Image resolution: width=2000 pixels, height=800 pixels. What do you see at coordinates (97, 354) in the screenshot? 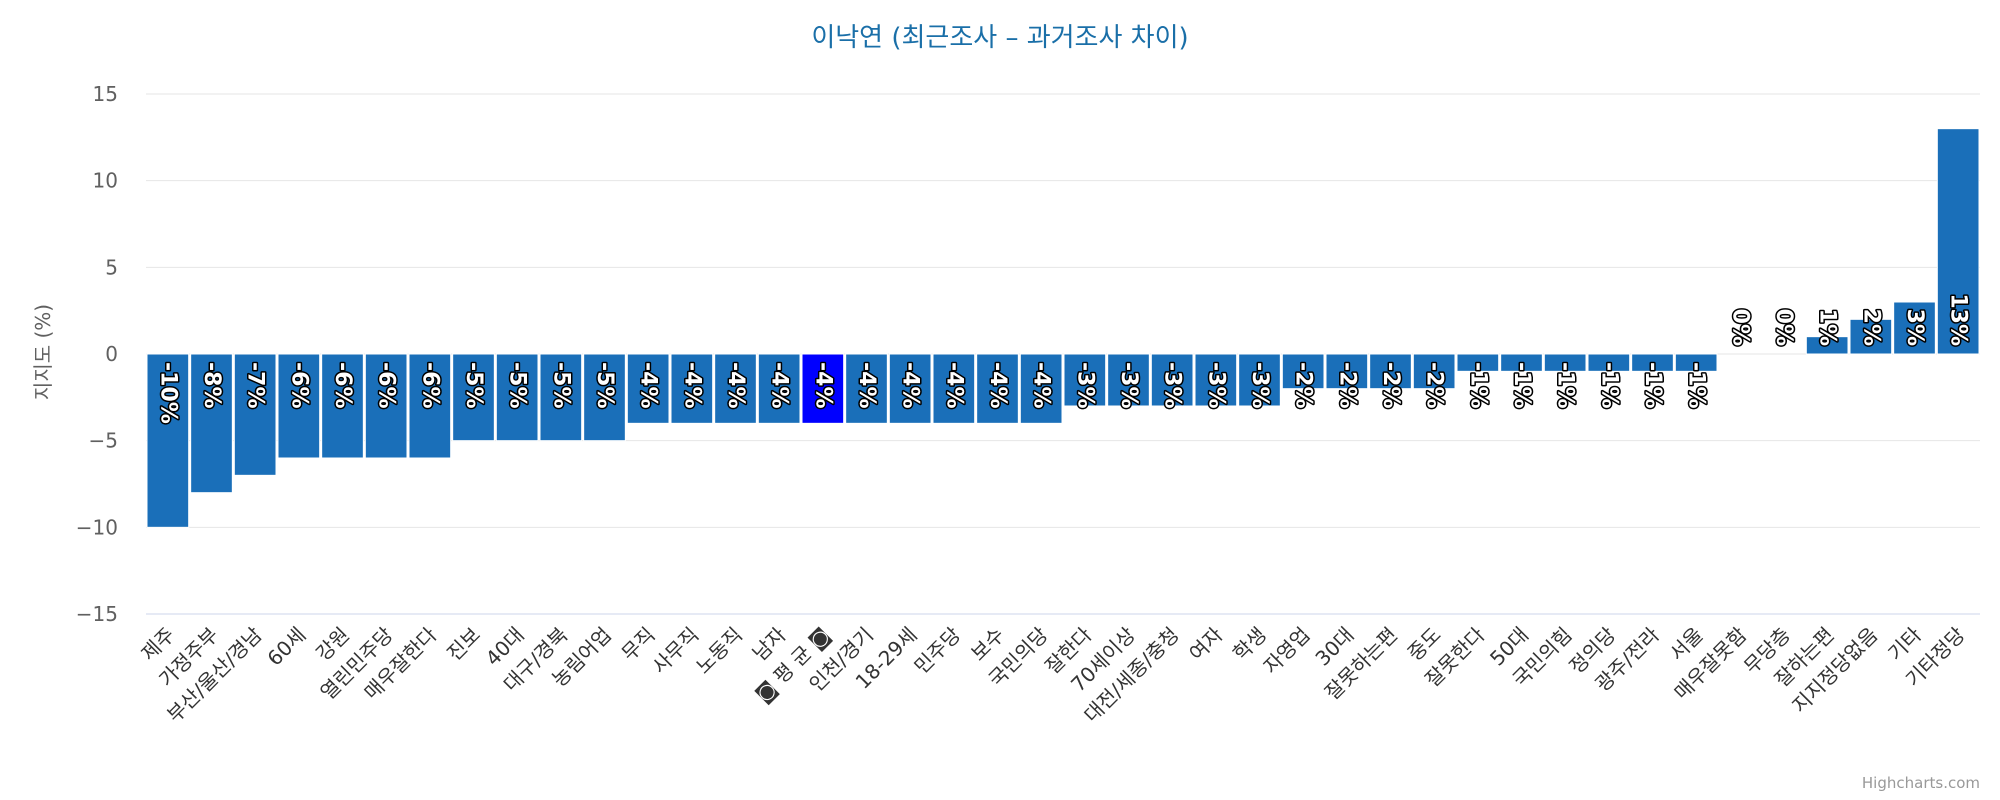
I see `y-axis: 15 10 5 0 −5 −10 −15` at bounding box center [97, 354].